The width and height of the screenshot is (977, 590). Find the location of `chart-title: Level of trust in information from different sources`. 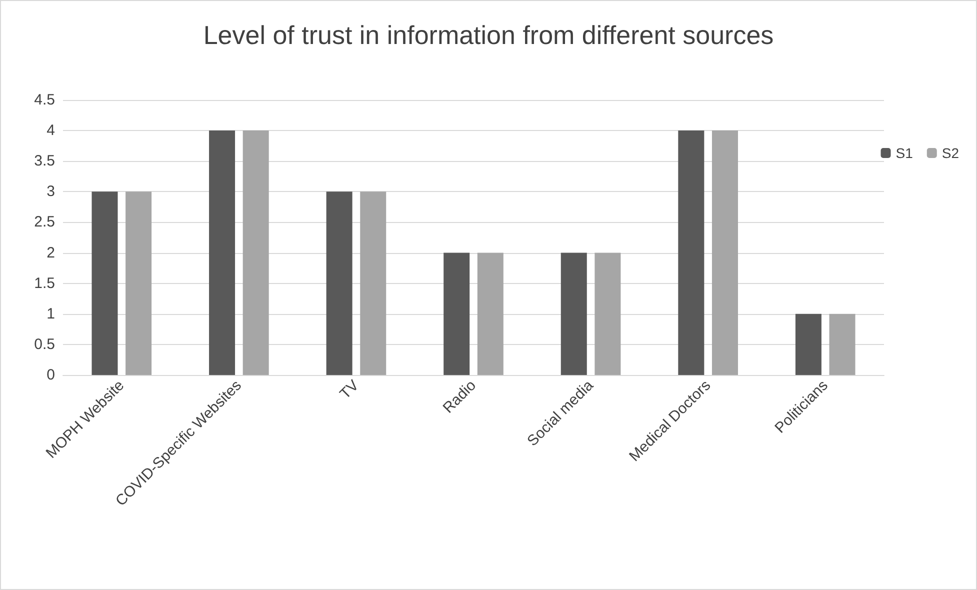

chart-title: Level of trust in information from different sources is located at coordinates (488, 35).